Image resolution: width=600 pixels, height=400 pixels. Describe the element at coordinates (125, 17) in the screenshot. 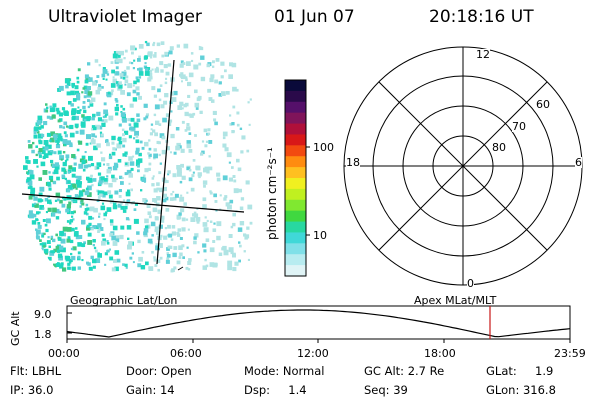

I see `instrument-title: Ultraviolet Imager` at that location.